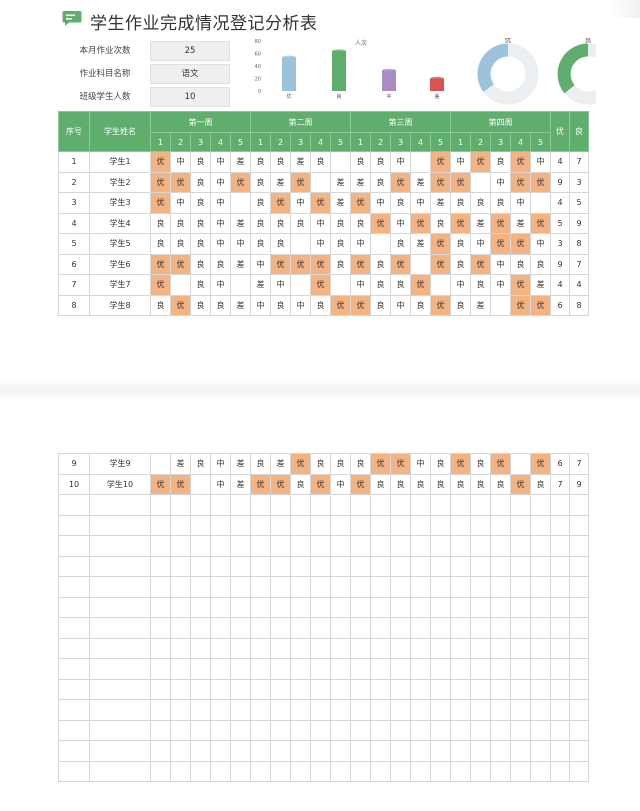  What do you see at coordinates (560, 182) in the screenshot?
I see `count-you-cell: 9` at bounding box center [560, 182].